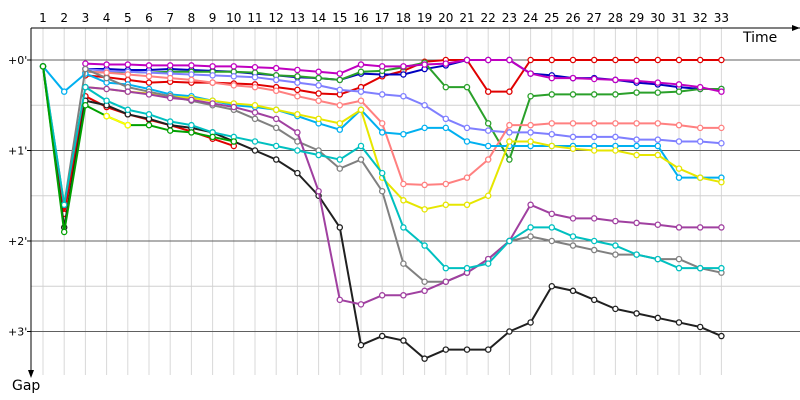  Describe the element at coordinates (138, 149) in the screenshot. I see `series-line` at that location.